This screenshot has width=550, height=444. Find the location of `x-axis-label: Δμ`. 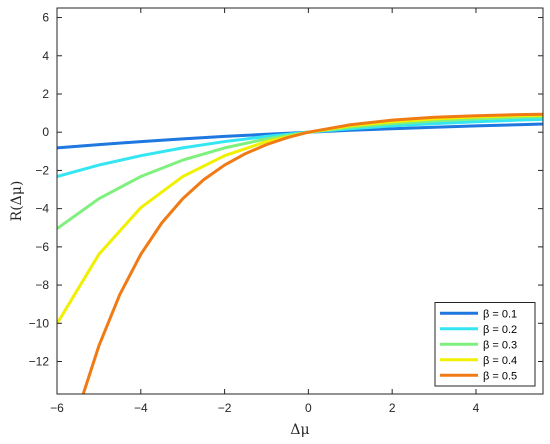

x-axis-label: Δμ is located at coordinates (299, 430).